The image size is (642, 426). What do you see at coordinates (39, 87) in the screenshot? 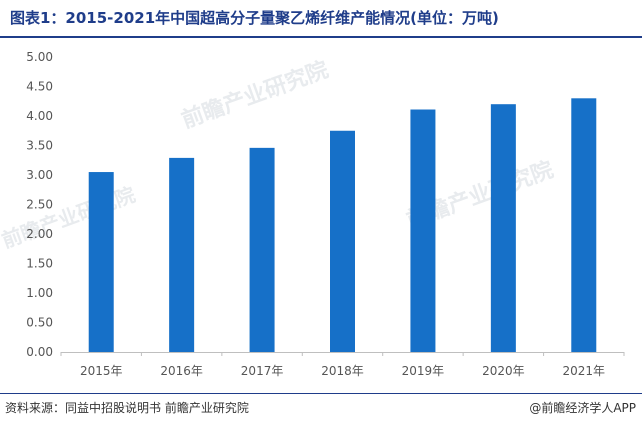
I see `y-tick-label: 4.50` at bounding box center [39, 87].